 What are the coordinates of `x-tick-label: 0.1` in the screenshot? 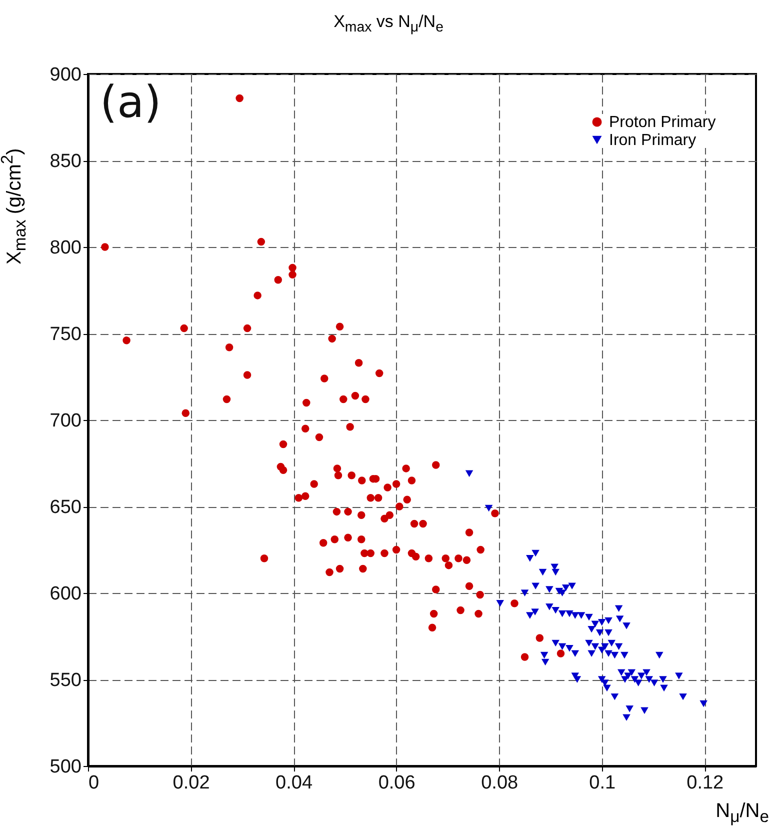 It's located at (602, 783).